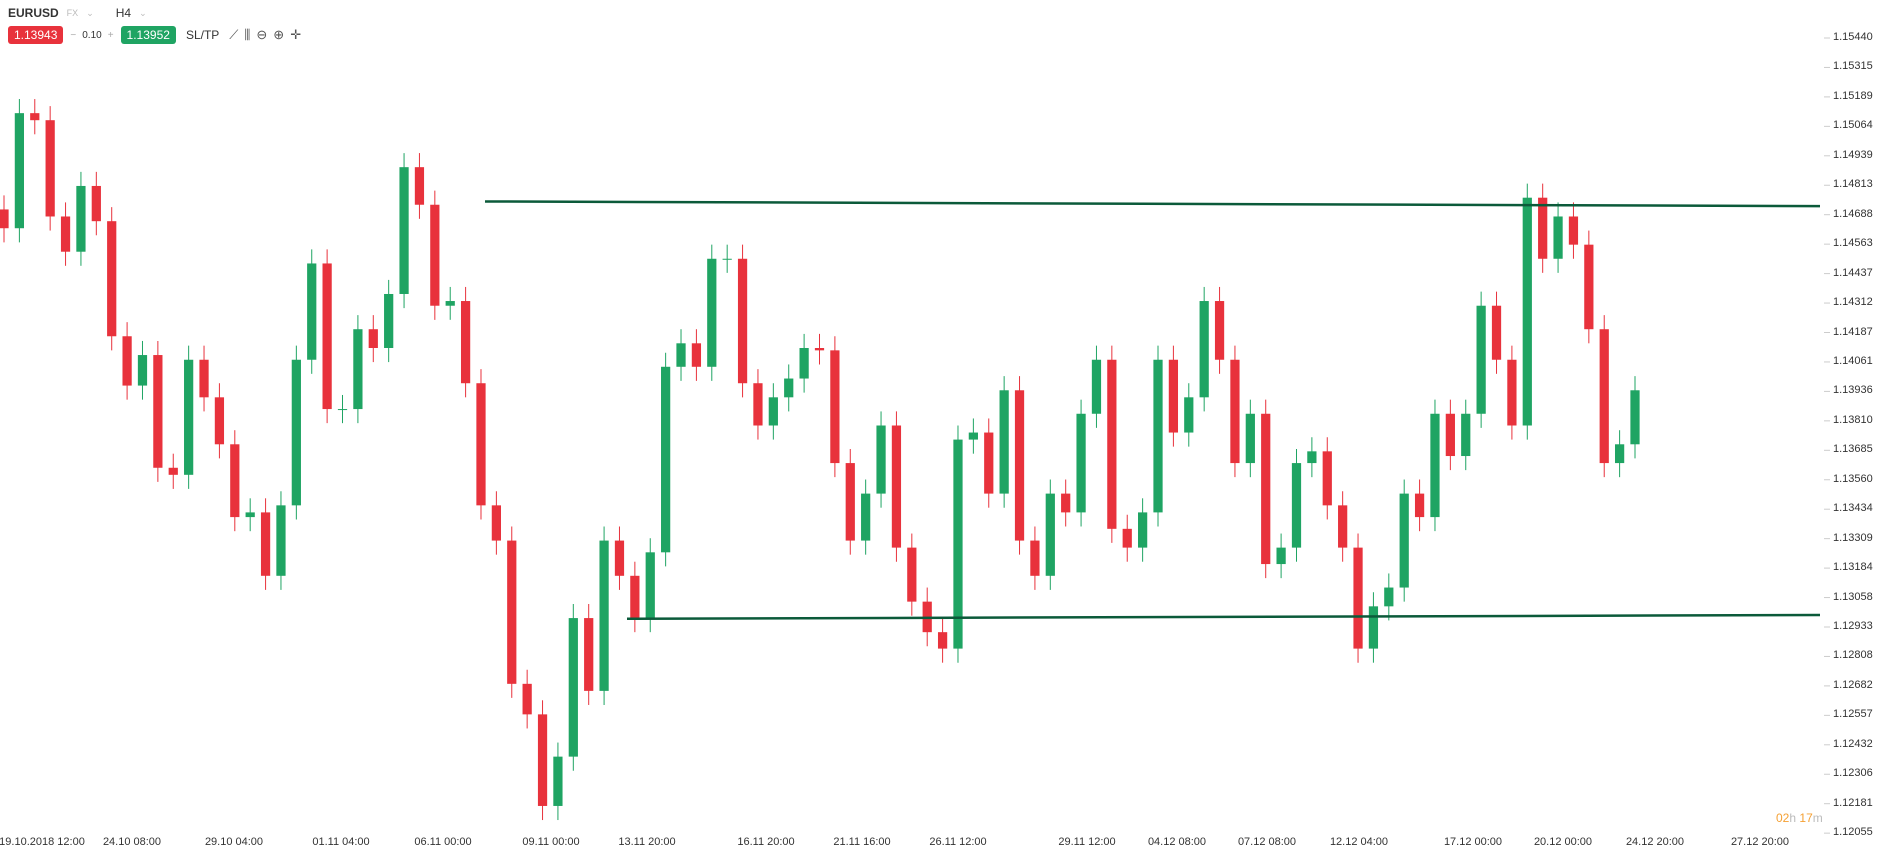  What do you see at coordinates (1473, 842) in the screenshot?
I see `x-tick-label: 17.12 00:00` at bounding box center [1473, 842].